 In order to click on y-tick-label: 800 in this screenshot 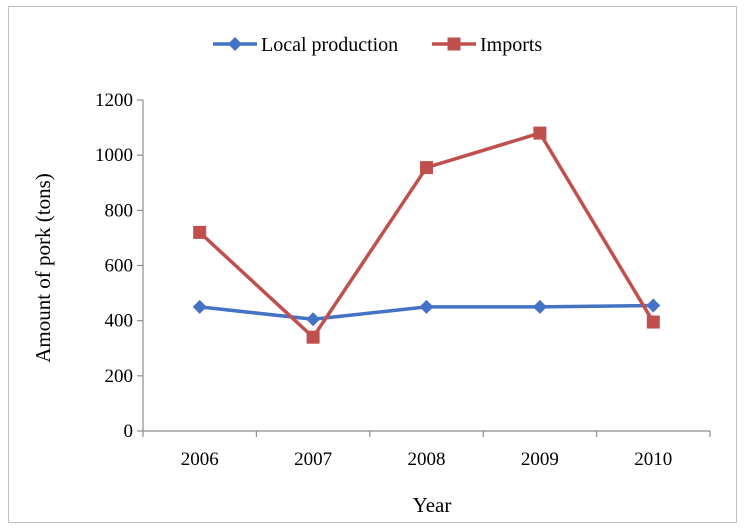, I will do `click(119, 210)`.